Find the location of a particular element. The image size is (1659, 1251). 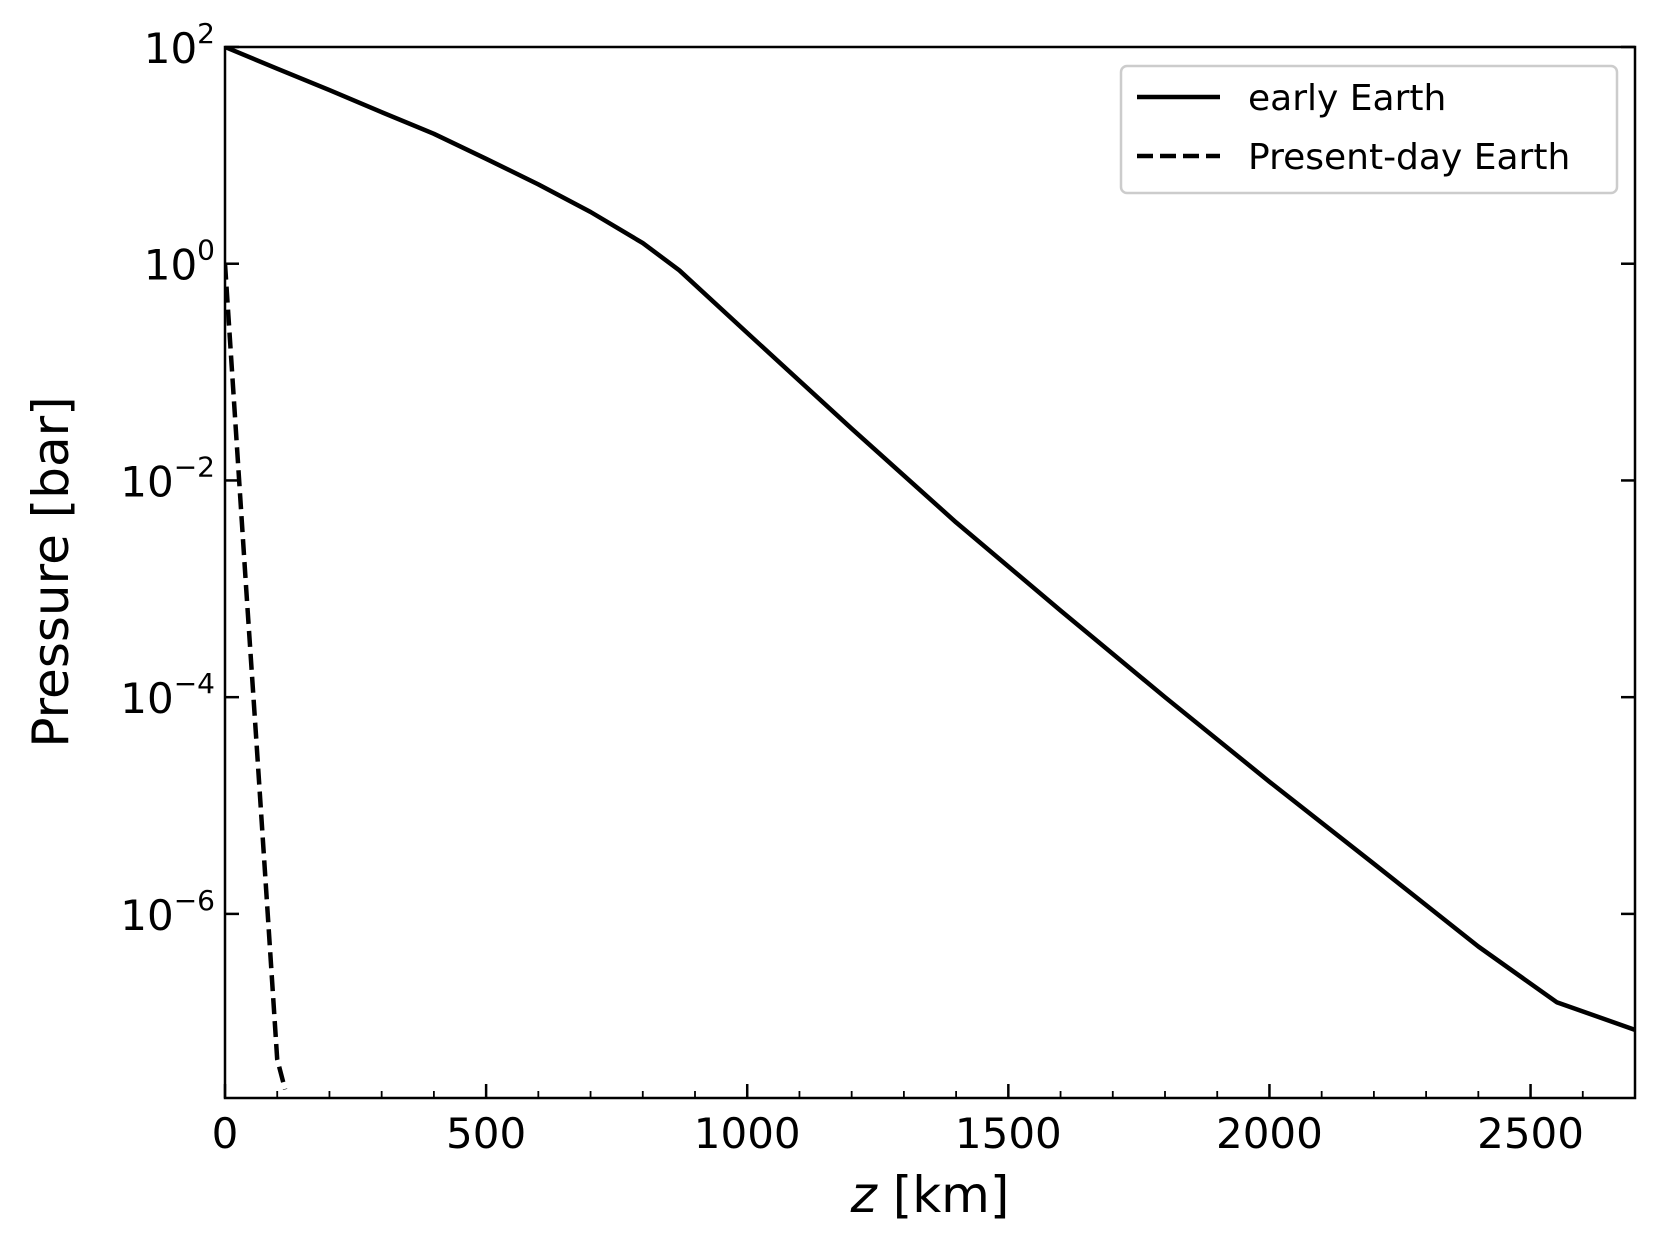

legend-label-early-earth: early Earth is located at coordinates (1347, 98).